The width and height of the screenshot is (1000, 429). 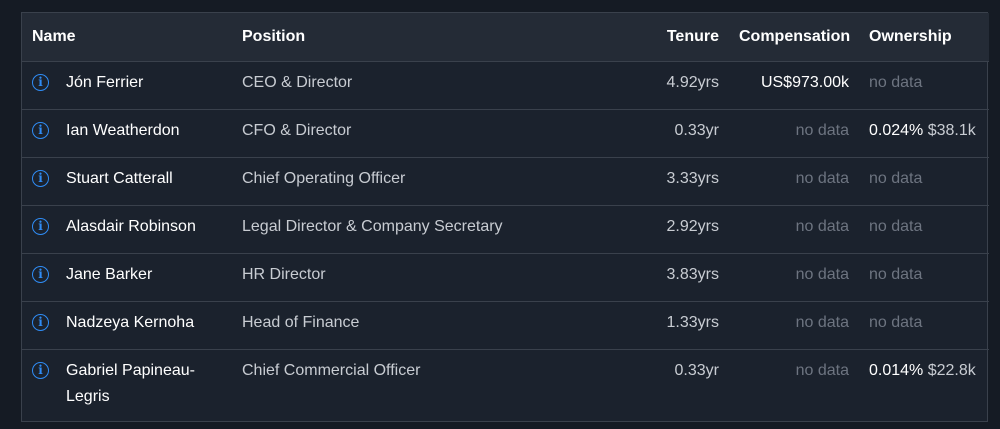 I want to click on cell-tenure: 1.33yrs, so click(x=692, y=322).